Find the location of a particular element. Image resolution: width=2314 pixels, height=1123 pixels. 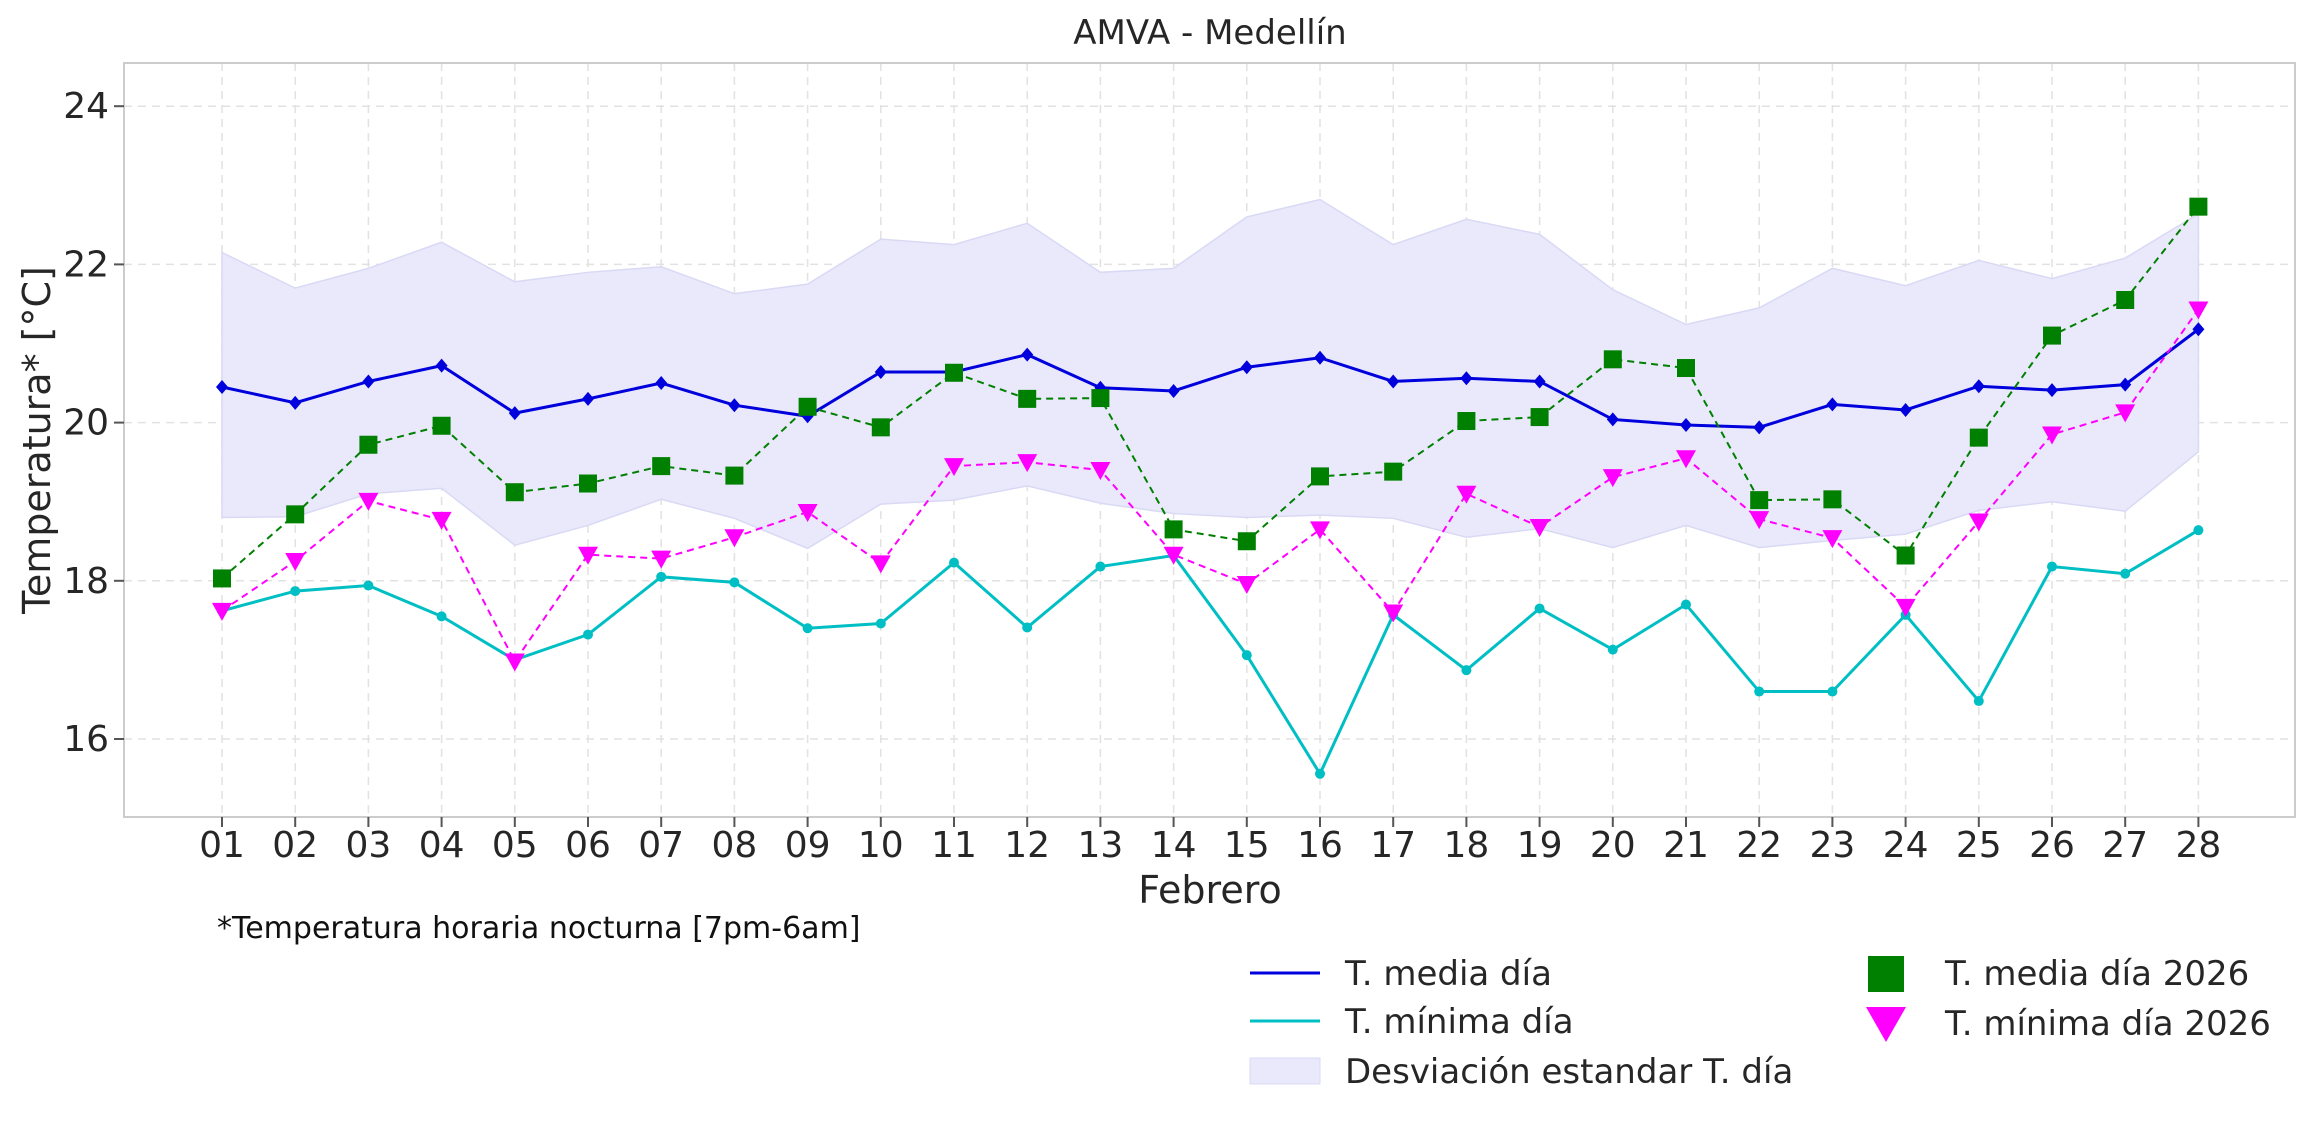

legend-label-std-band: Desviación estandar T. día is located at coordinates (1569, 1072).